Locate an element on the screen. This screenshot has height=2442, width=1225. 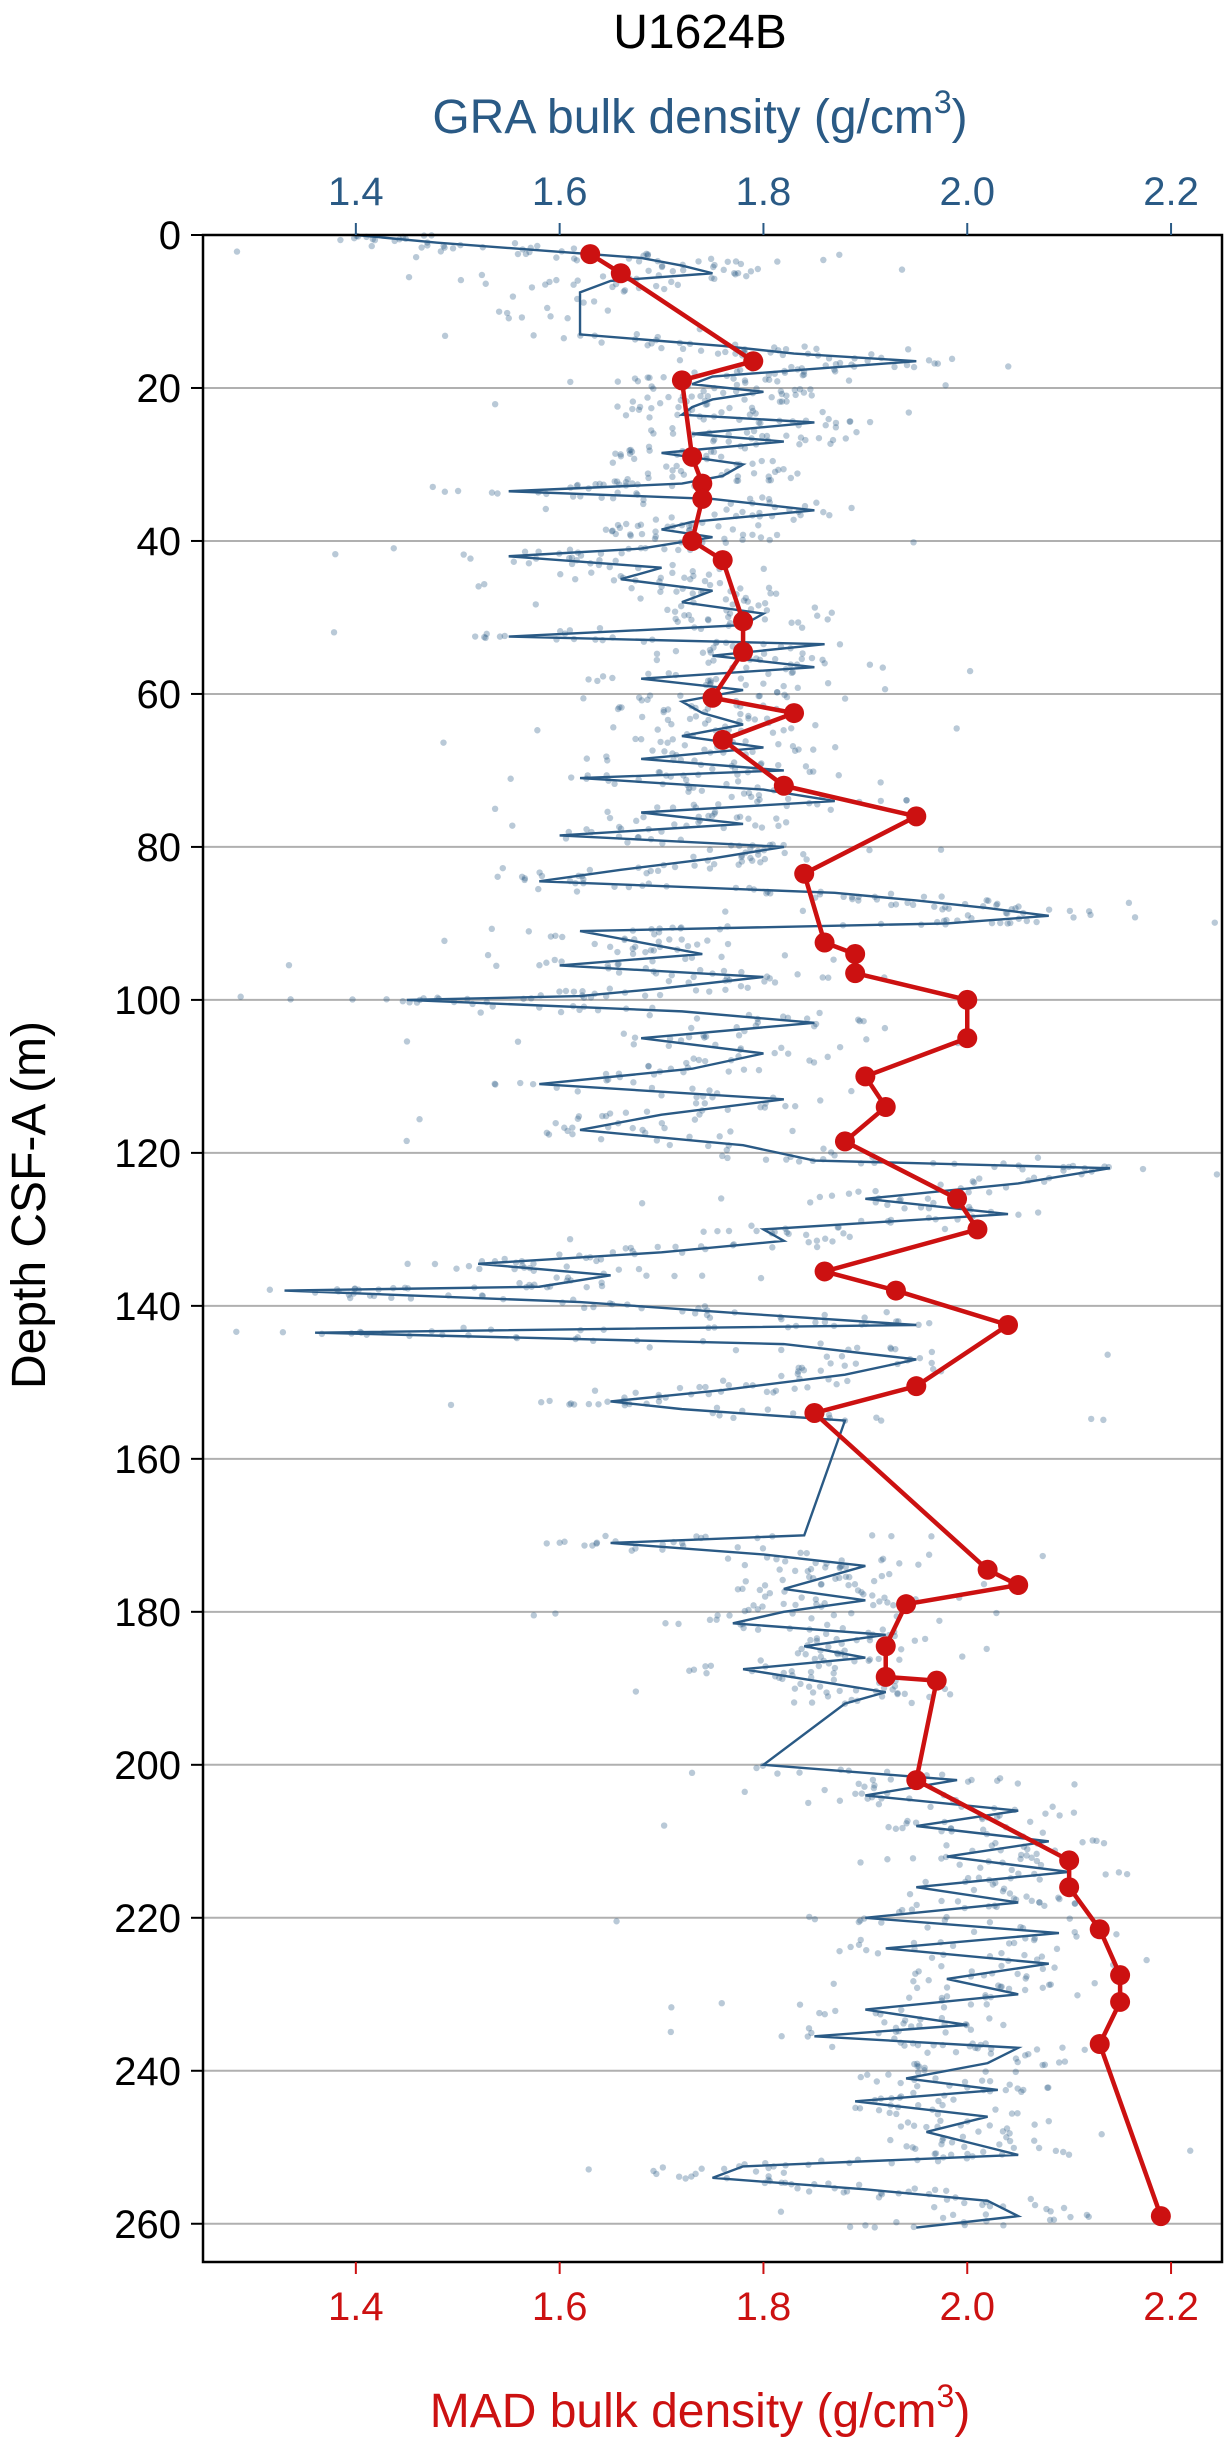
y-tick-label: 0 is located at coordinates (170, 236).